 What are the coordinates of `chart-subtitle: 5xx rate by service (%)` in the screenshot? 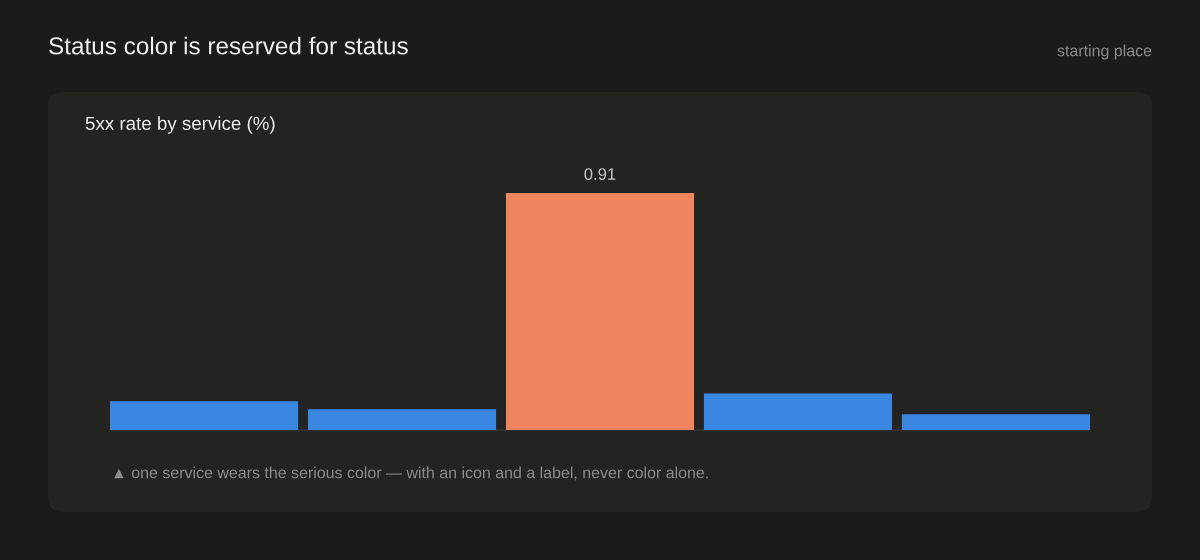 It's located at (180, 125).